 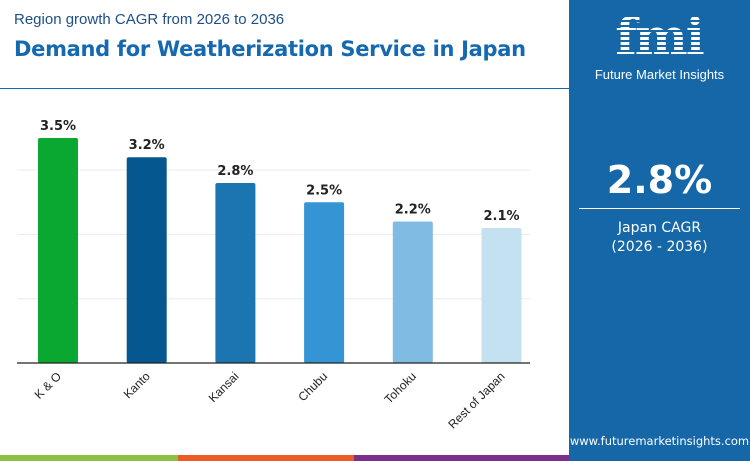 I want to click on data-label: 2.2%, so click(x=413, y=210).